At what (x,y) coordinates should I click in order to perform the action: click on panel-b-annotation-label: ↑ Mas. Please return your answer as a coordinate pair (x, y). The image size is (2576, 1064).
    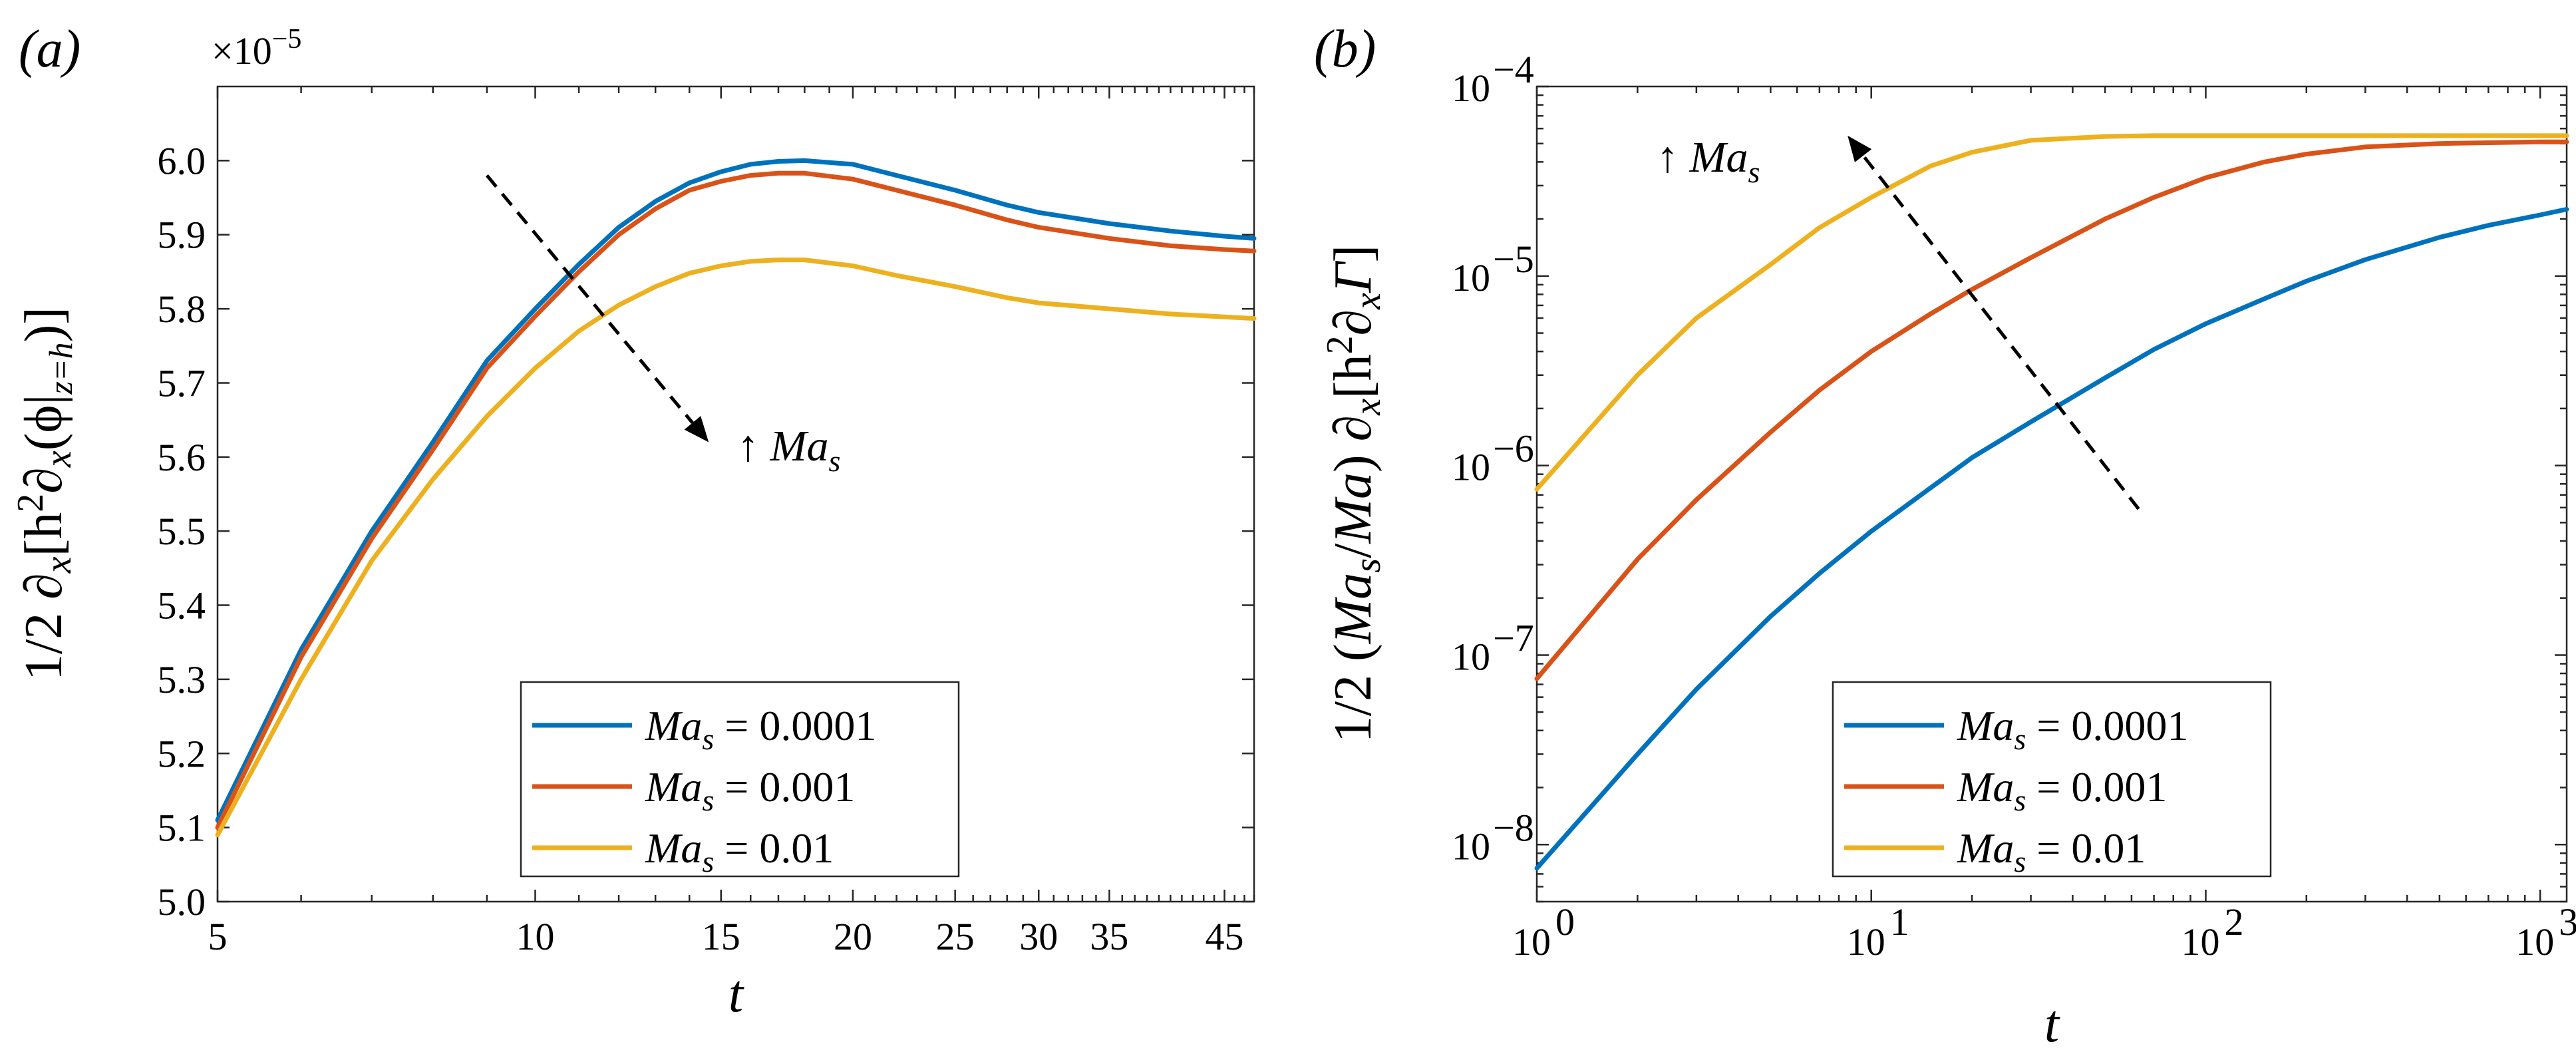
    Looking at the image, I should click on (1708, 161).